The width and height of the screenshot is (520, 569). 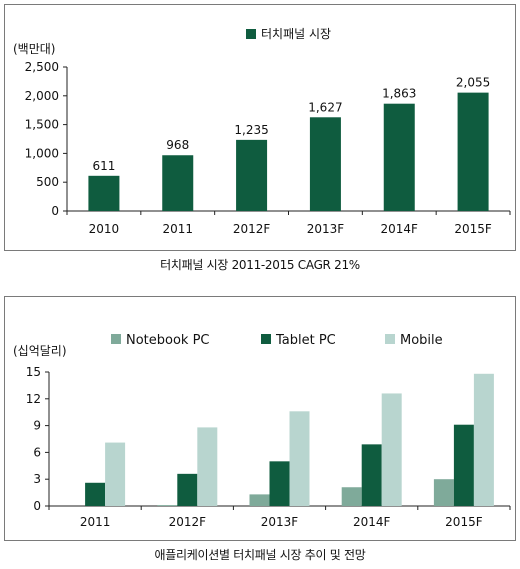 What do you see at coordinates (34, 49) in the screenshot?
I see `y-axis-label: (백만대)` at bounding box center [34, 49].